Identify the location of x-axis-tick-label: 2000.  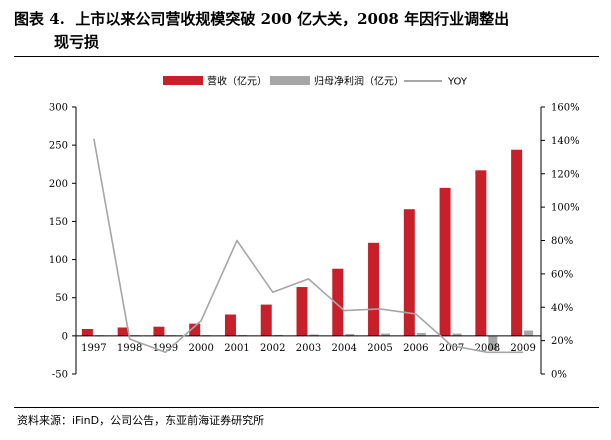
(200, 348).